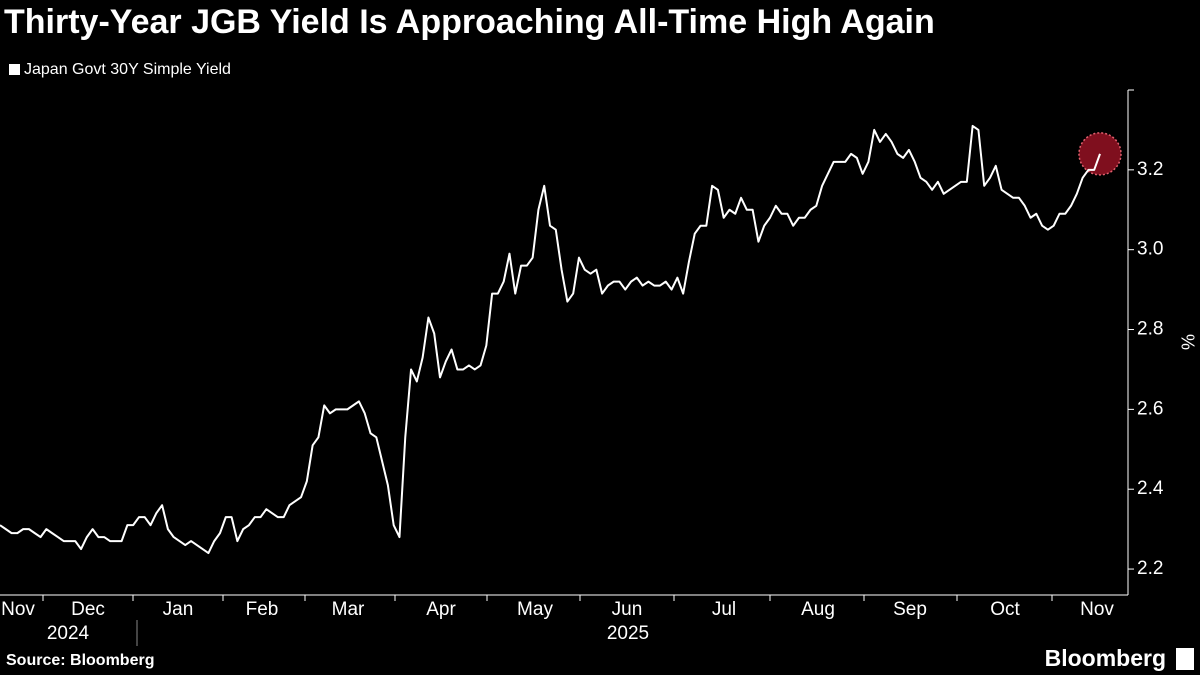 Image resolution: width=1200 pixels, height=675 pixels. What do you see at coordinates (262, 609) in the screenshot?
I see `x-tick-label: Feb` at bounding box center [262, 609].